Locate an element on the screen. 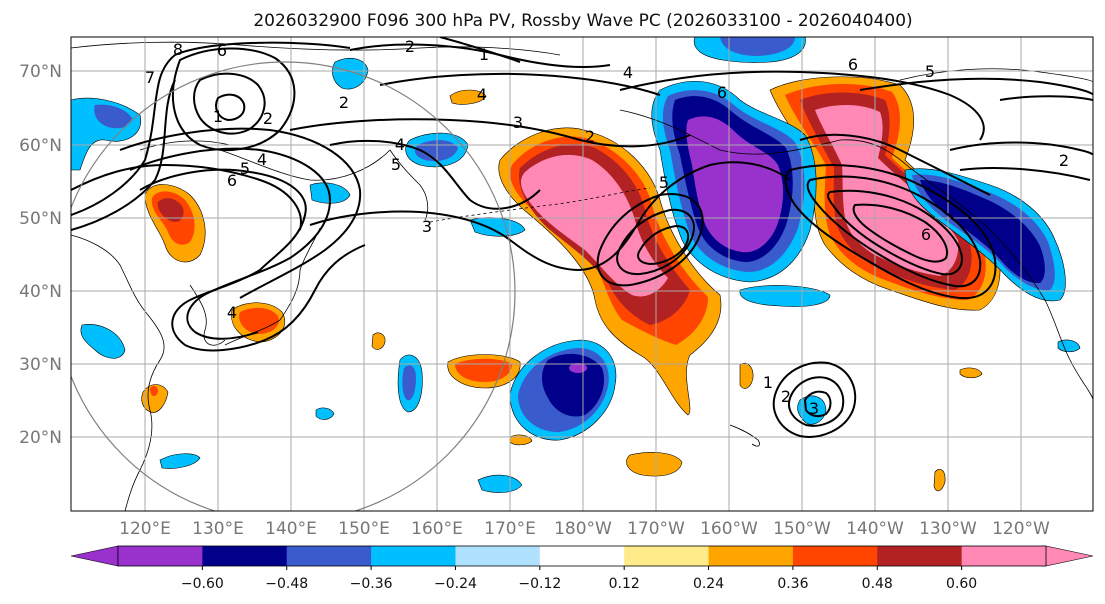  coastline-okhotsk is located at coordinates (305, 165).